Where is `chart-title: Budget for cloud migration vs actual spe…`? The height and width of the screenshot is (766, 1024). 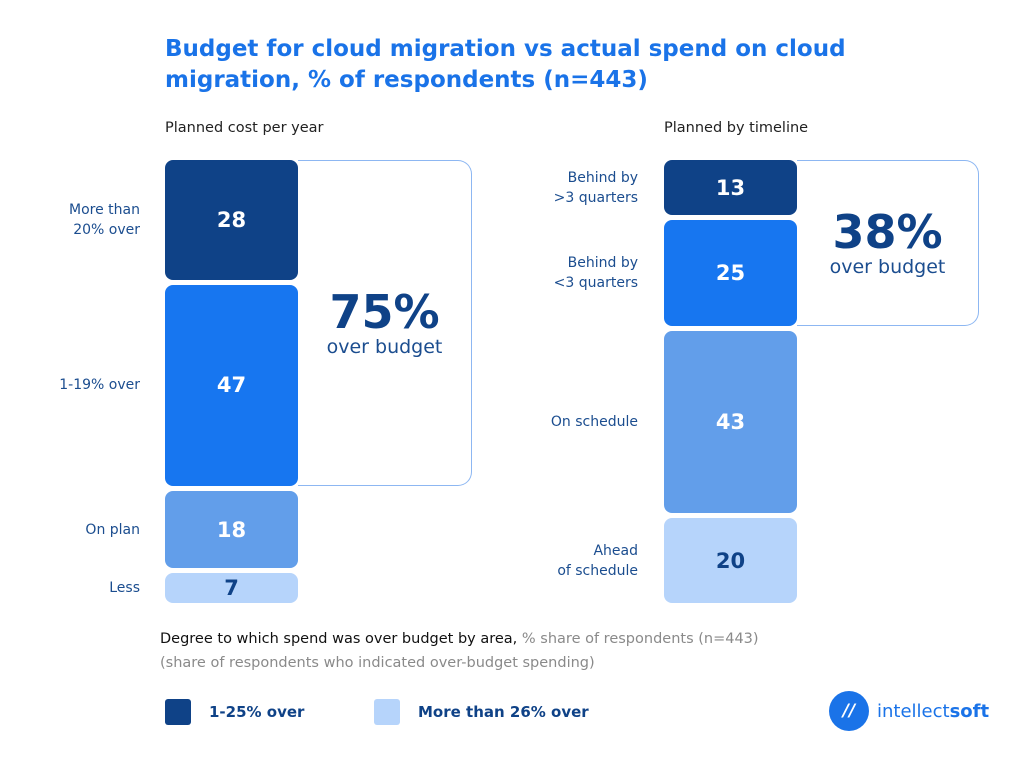
chart-title: Budget for cloud migration vs actual spe… is located at coordinates (505, 64).